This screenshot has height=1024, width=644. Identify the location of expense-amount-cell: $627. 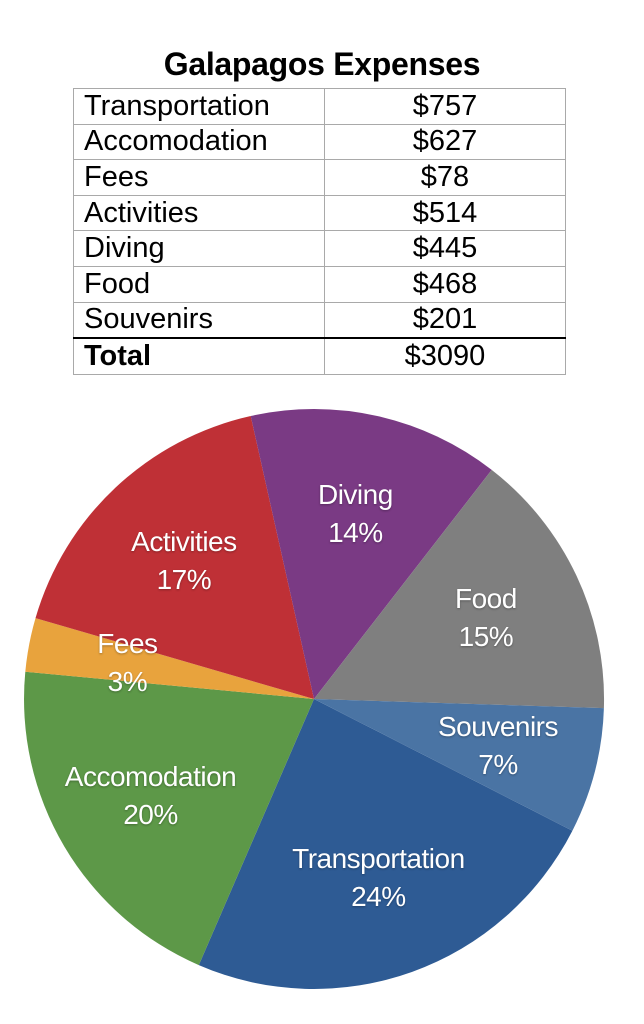
(445, 142).